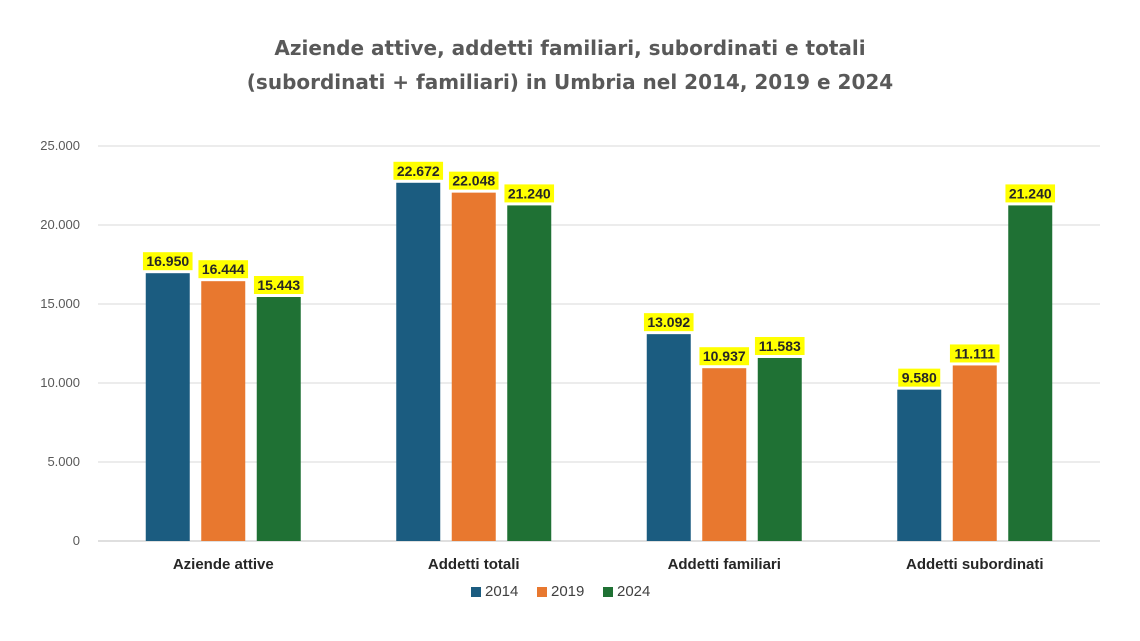 Image resolution: width=1140 pixels, height=641 pixels. What do you see at coordinates (63, 461) in the screenshot?
I see `y-tick-label: 5.000` at bounding box center [63, 461].